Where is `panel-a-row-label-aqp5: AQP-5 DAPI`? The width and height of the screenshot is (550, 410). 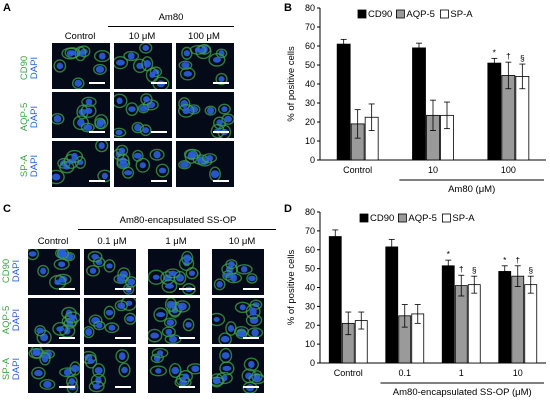 panel-a-row-label-aqp5: AQP-5 DAPI is located at coordinates (30, 117).